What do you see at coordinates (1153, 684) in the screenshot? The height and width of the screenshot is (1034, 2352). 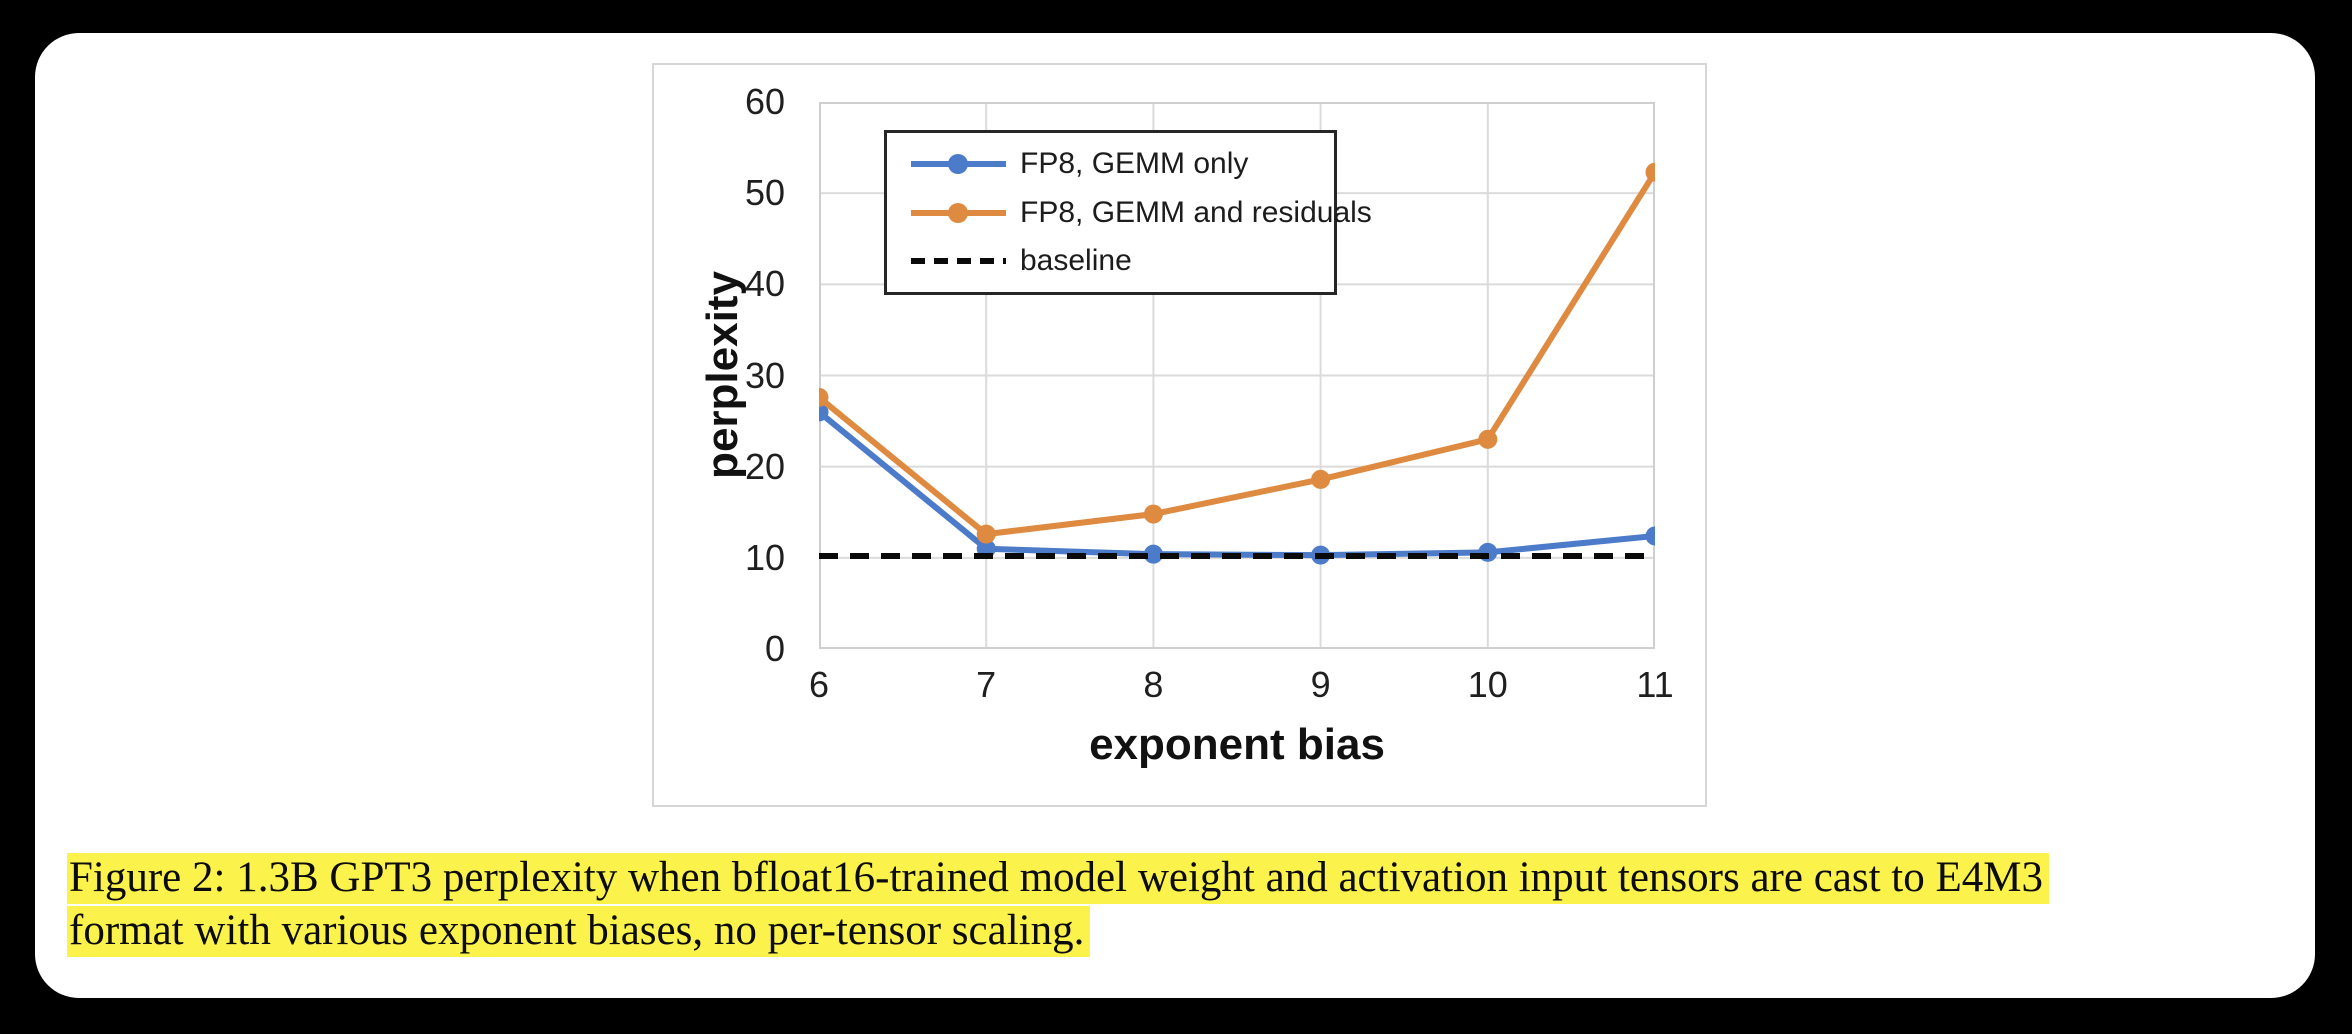 I see `x-tick-label: 8` at bounding box center [1153, 684].